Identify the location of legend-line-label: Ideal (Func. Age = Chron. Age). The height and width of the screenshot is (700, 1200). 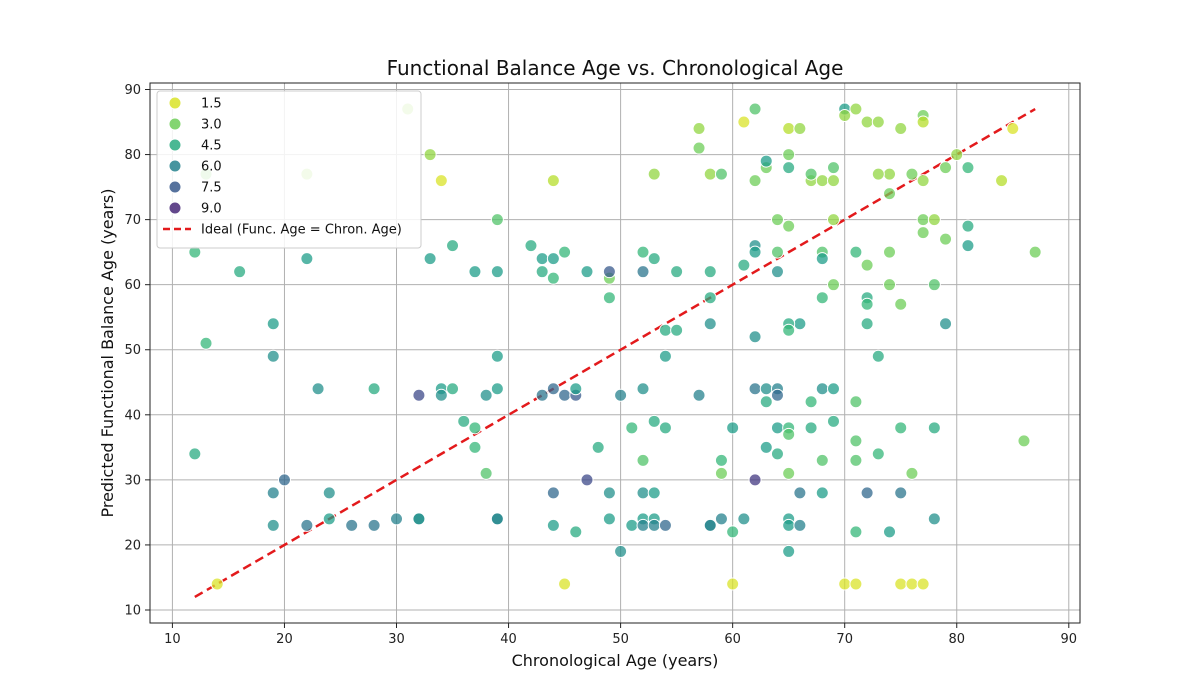
(301, 230).